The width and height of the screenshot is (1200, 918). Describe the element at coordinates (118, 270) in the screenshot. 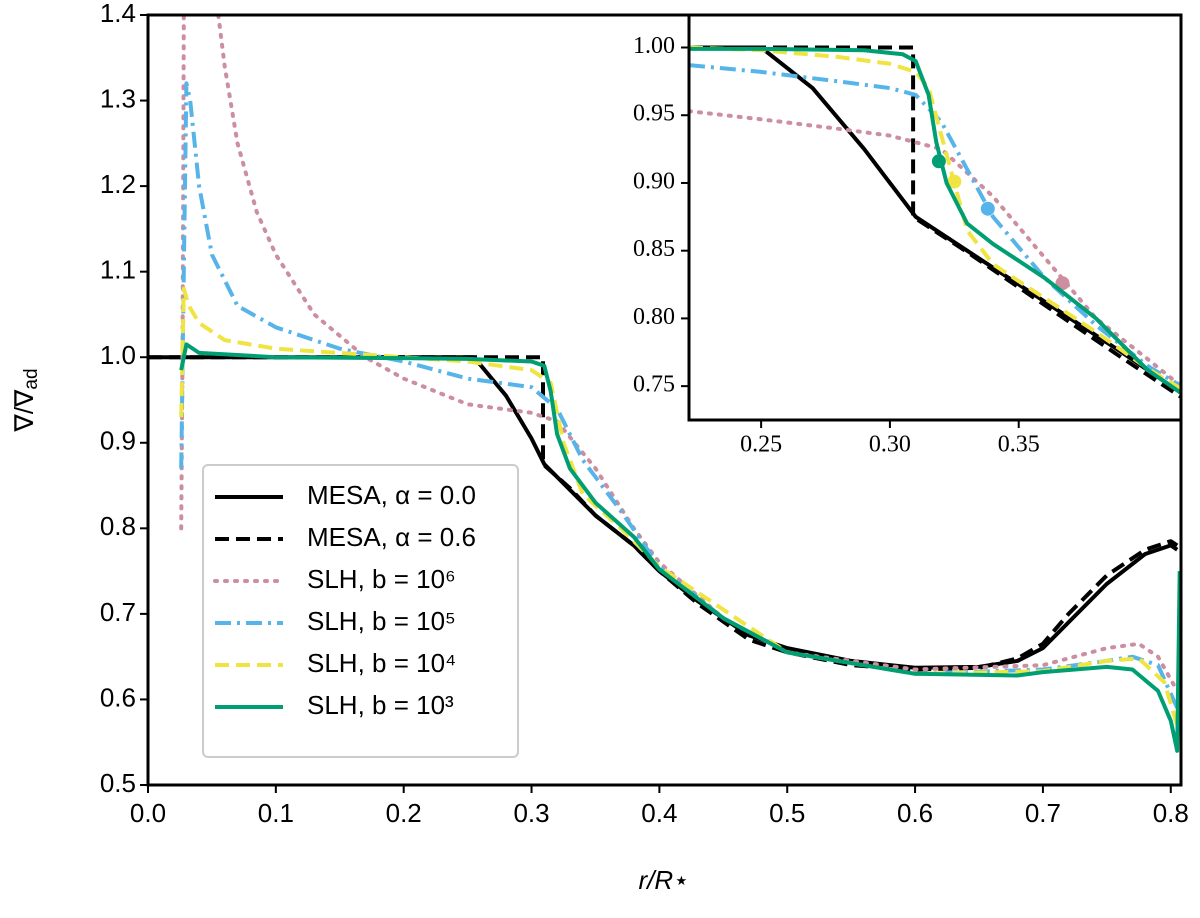

I see `y-tick-label: 1.1` at that location.